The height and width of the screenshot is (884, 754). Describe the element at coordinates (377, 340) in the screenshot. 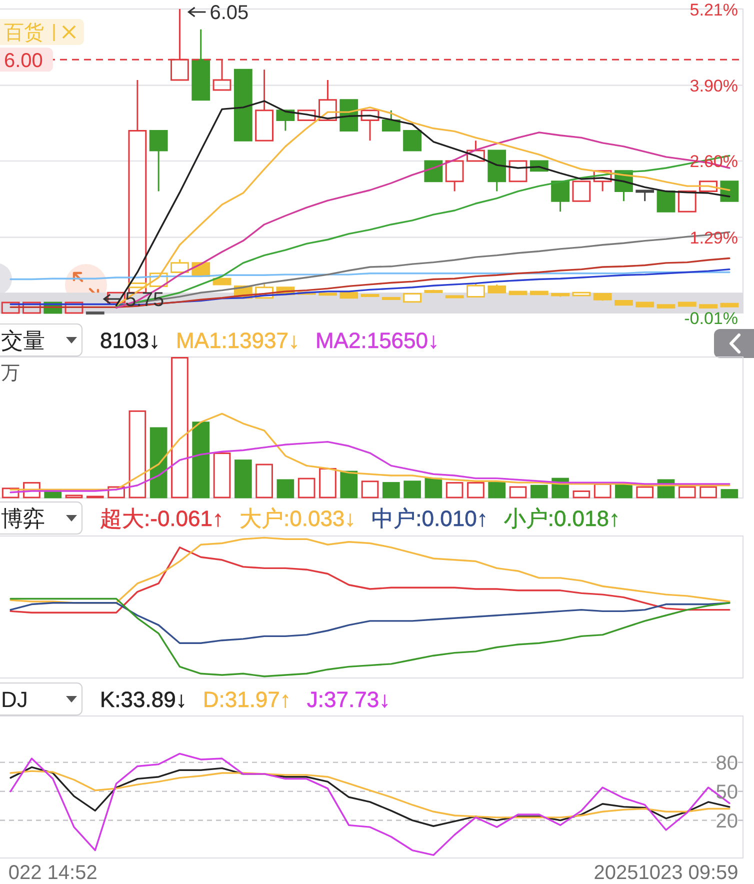

I see `legend: MA2:15650↓` at that location.